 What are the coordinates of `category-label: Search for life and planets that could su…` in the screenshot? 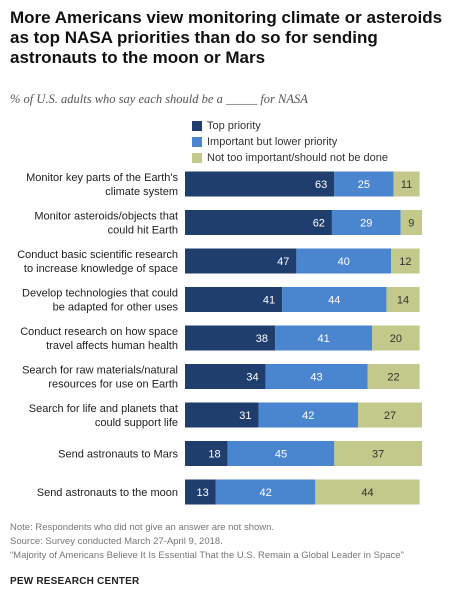 It's located at (103, 416).